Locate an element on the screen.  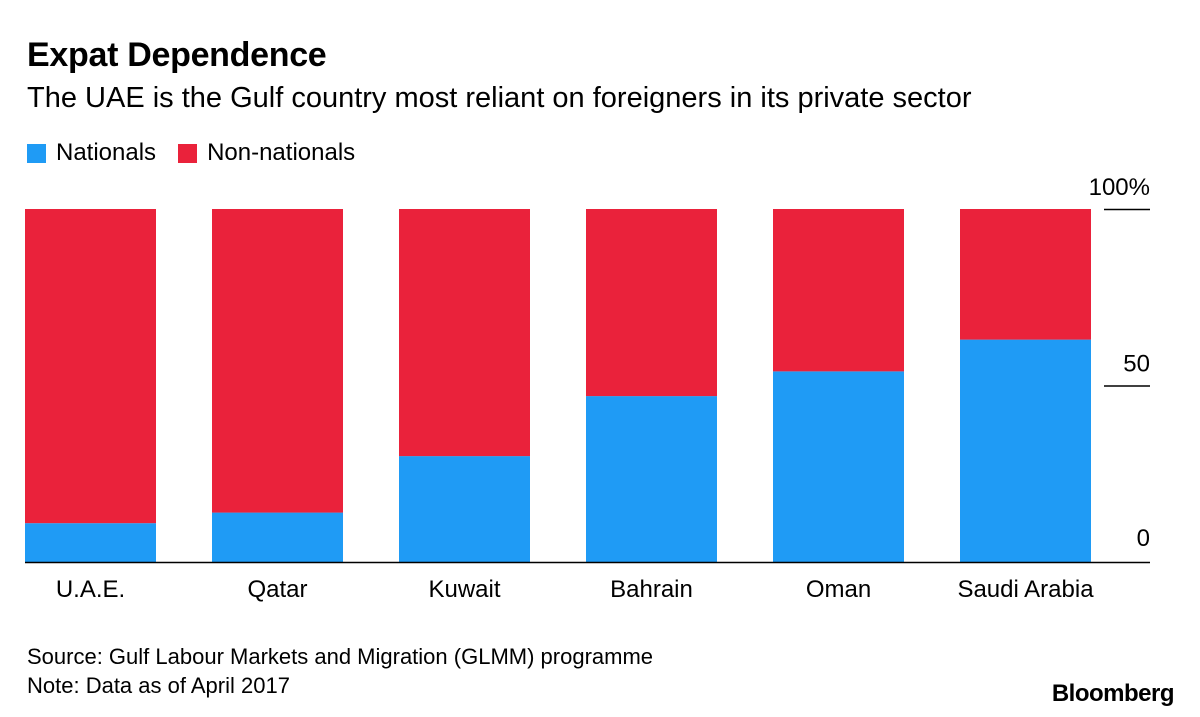
bloomberg-logo: Bloomberg is located at coordinates (1113, 693).